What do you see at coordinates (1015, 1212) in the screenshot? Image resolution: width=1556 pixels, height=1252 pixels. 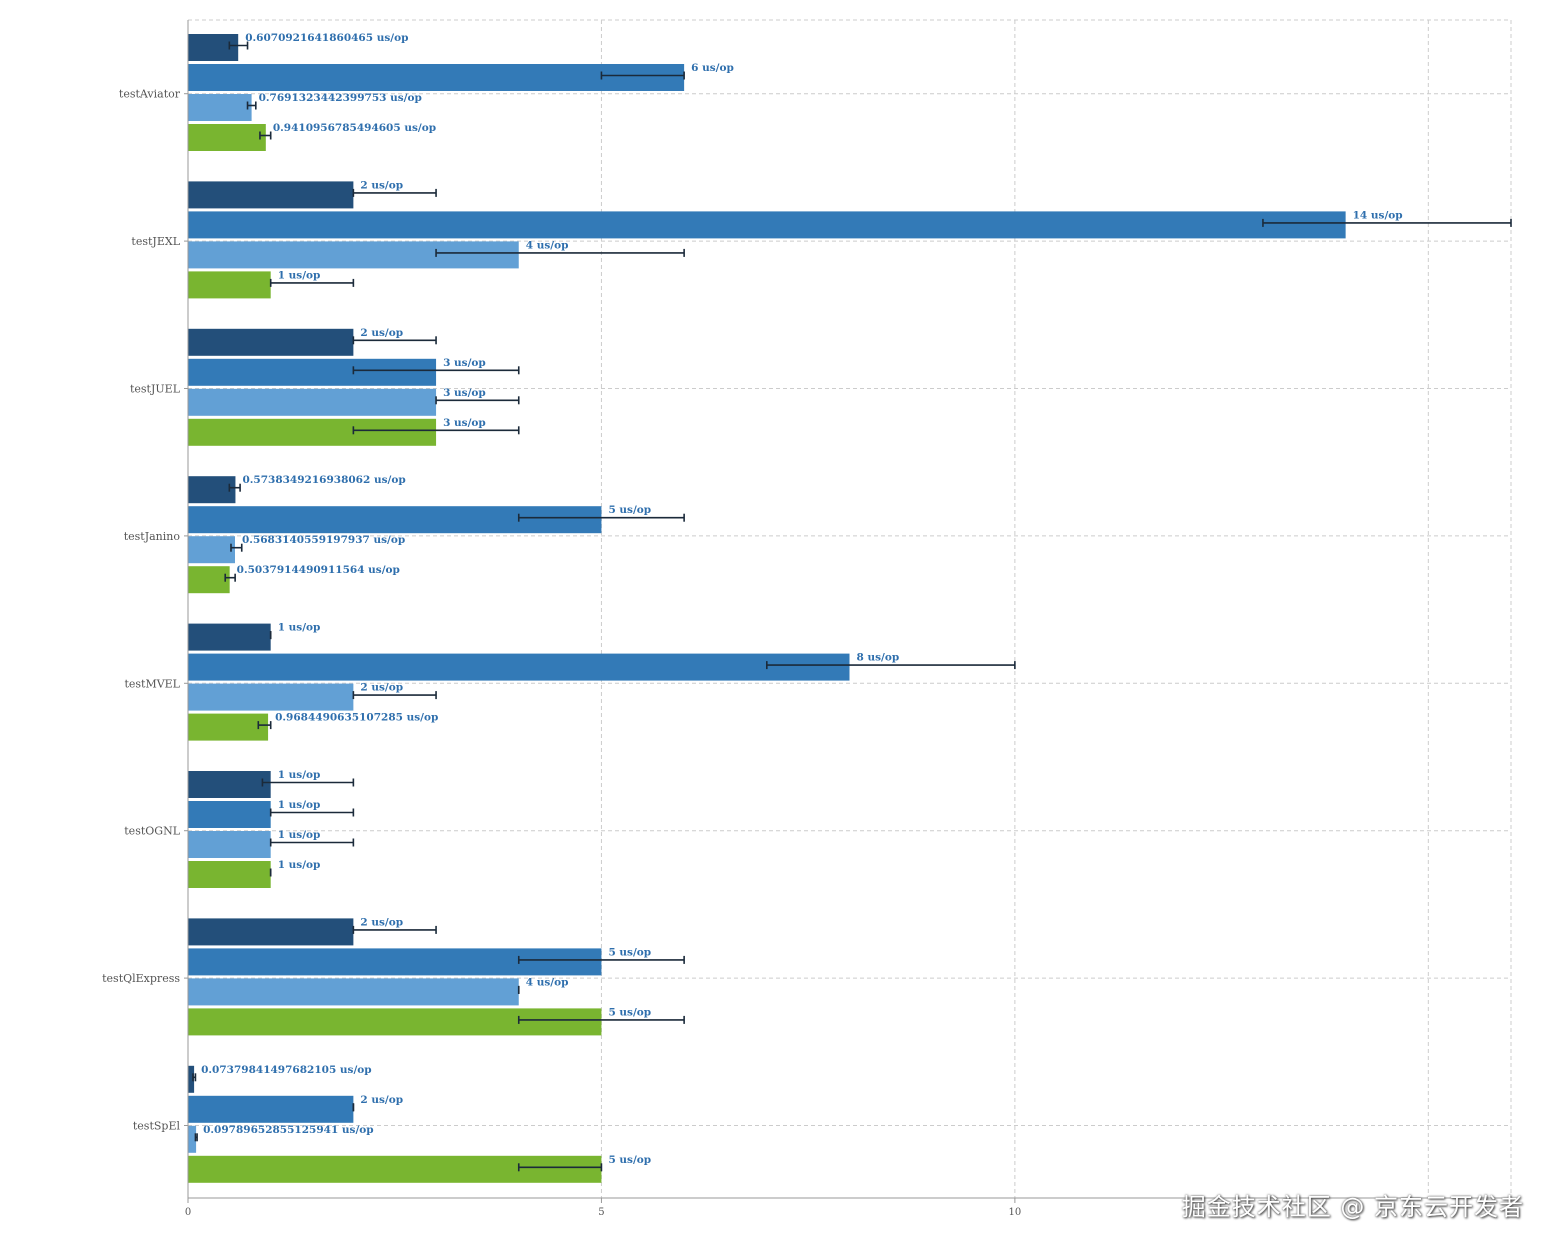 I see `x-tick-label: 10` at bounding box center [1015, 1212].